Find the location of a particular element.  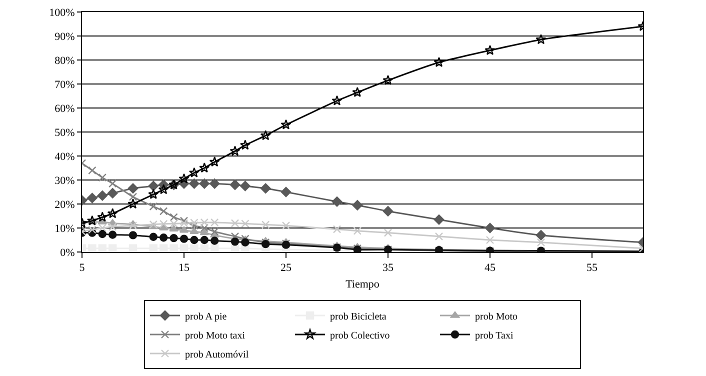

x-tick-label: 45 is located at coordinates (490, 268).